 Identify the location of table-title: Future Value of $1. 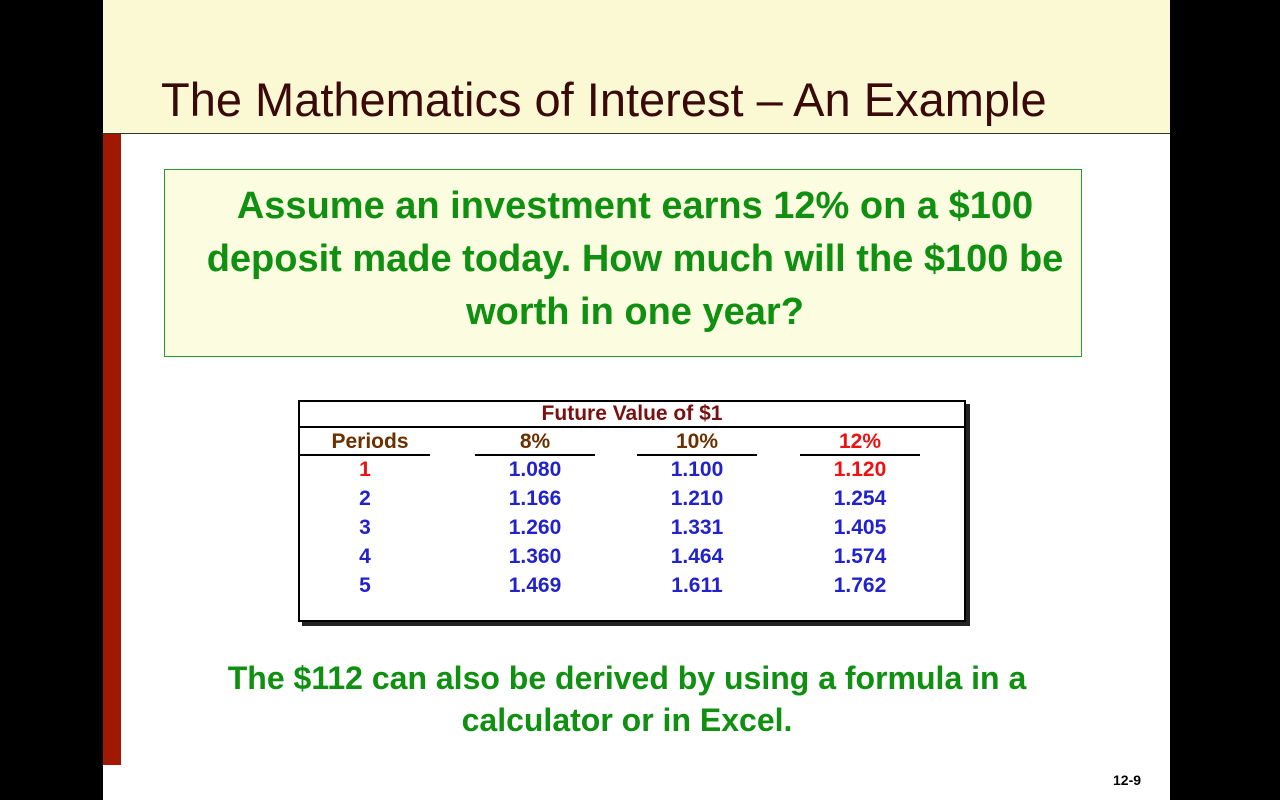
(632, 415).